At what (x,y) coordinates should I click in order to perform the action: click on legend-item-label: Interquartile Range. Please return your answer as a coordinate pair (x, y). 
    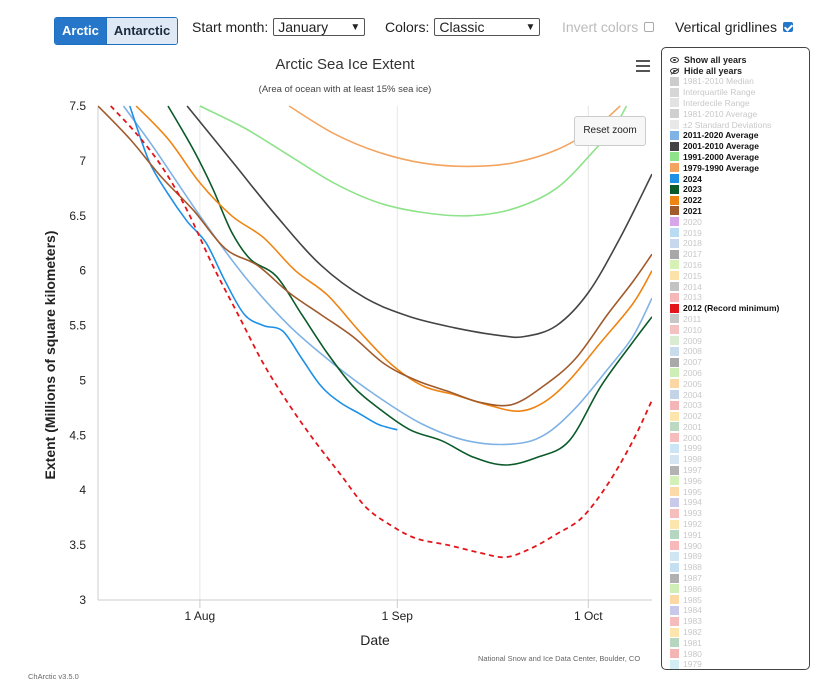
    Looking at the image, I should click on (719, 92).